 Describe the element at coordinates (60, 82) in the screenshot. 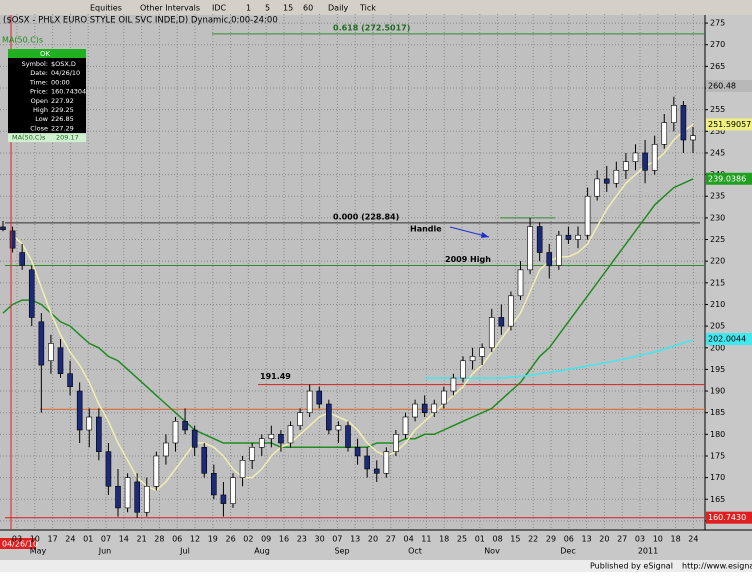

I see `info-value: 00:00` at that location.